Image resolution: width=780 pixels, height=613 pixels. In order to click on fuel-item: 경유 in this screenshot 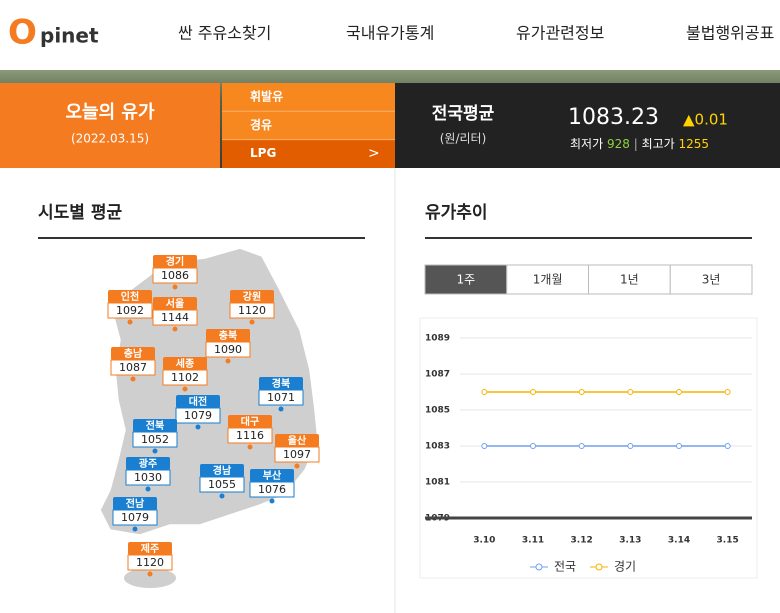, I will do `click(261, 125)`.